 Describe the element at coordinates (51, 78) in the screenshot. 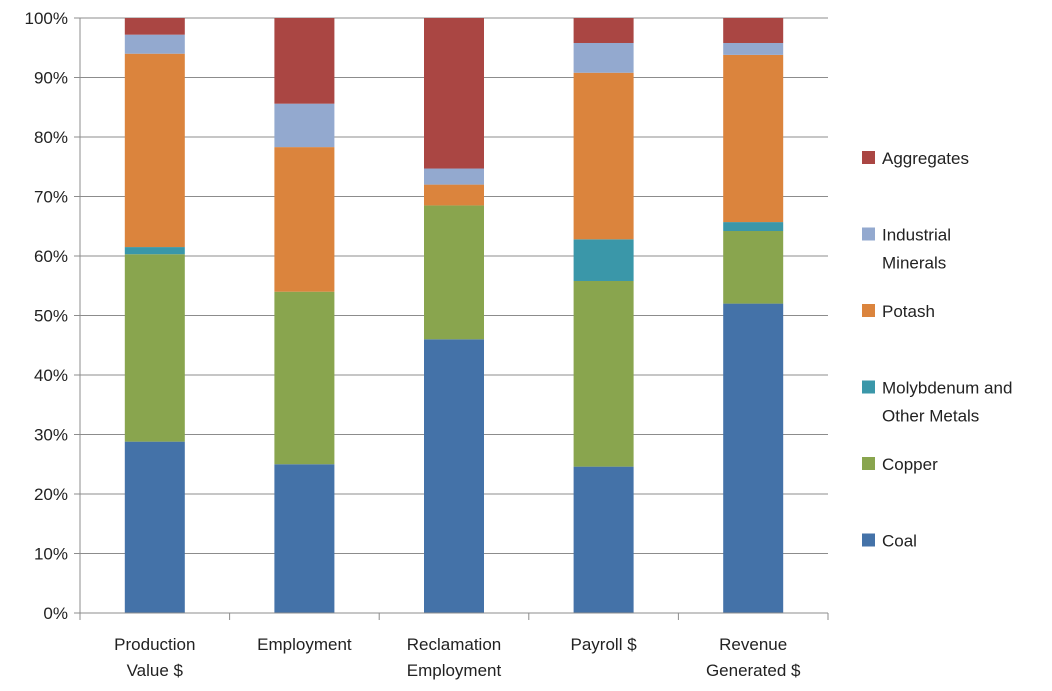

I see `y-tick-label: 90%` at that location.